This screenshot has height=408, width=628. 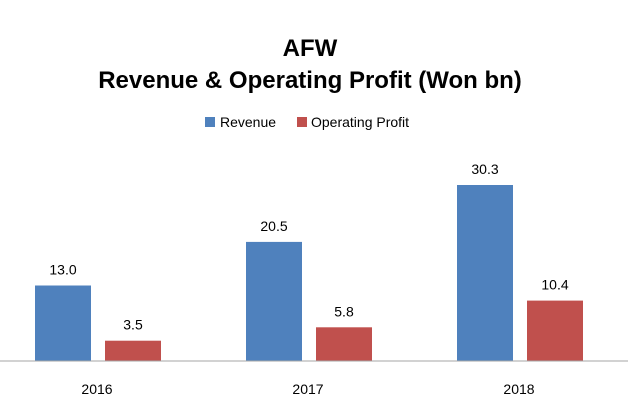 What do you see at coordinates (555, 330) in the screenshot?
I see `bar-operating-profit-2018` at bounding box center [555, 330].